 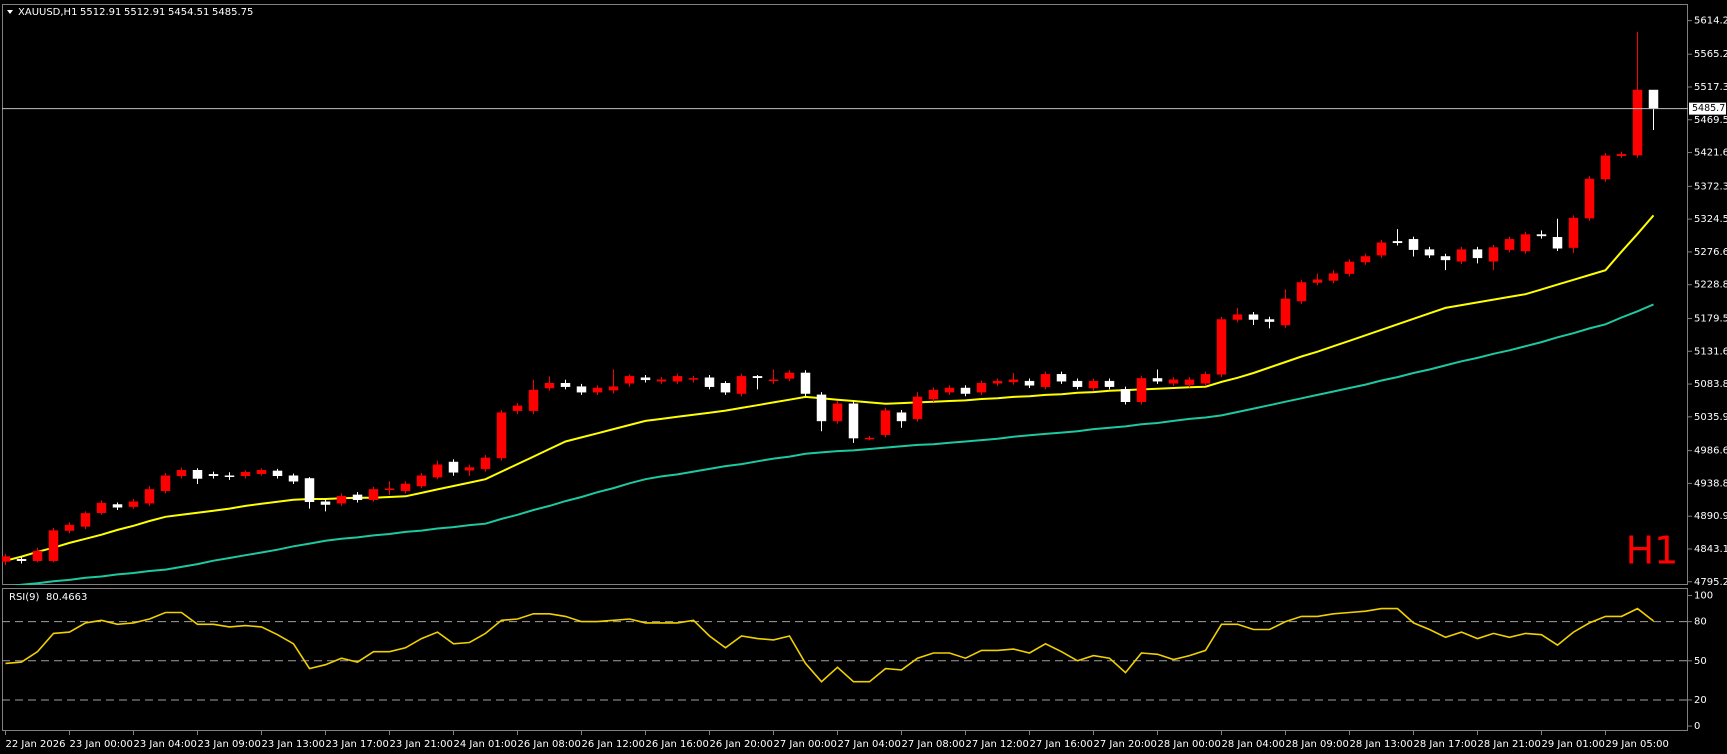 I want to click on rsi-line, so click(x=829, y=645).